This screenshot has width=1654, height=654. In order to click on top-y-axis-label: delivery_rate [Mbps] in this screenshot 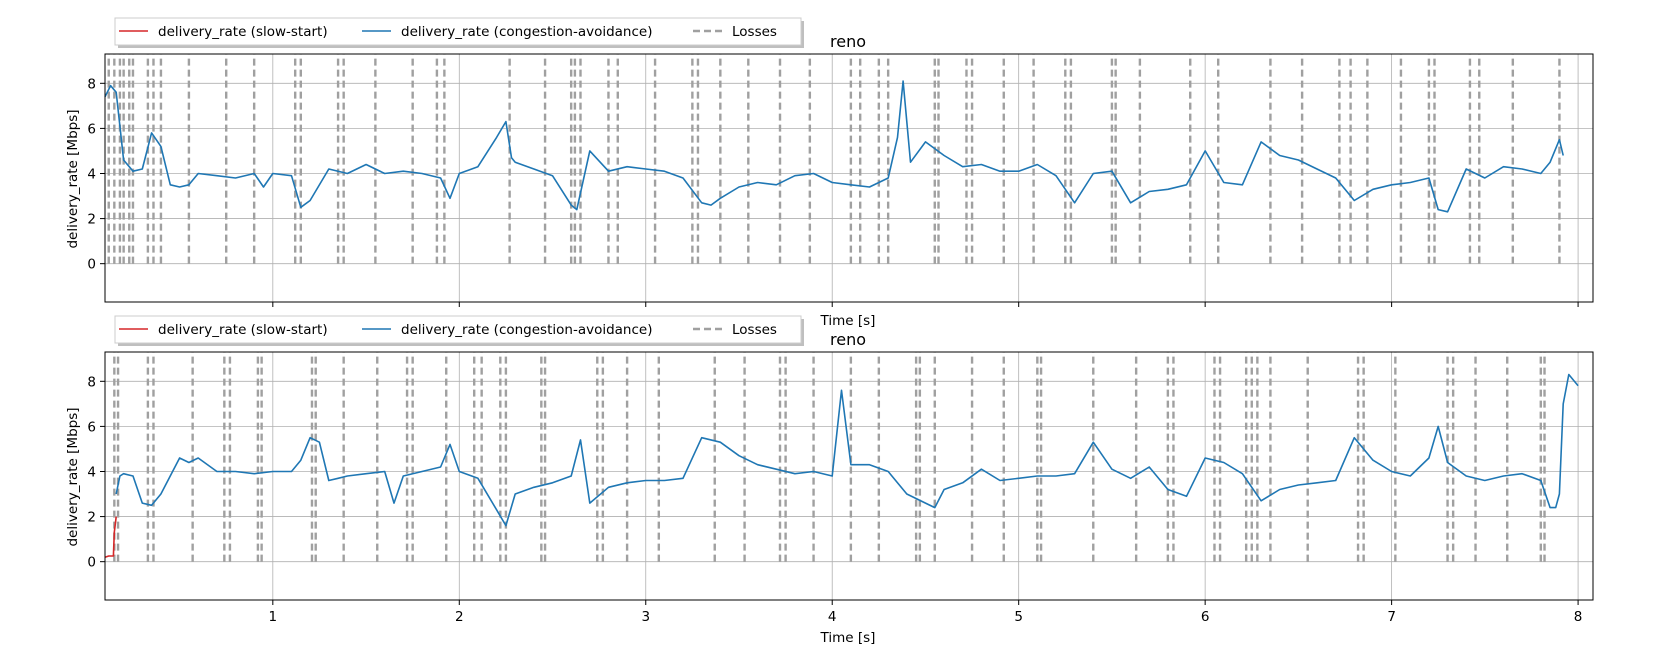, I will do `click(73, 178)`.